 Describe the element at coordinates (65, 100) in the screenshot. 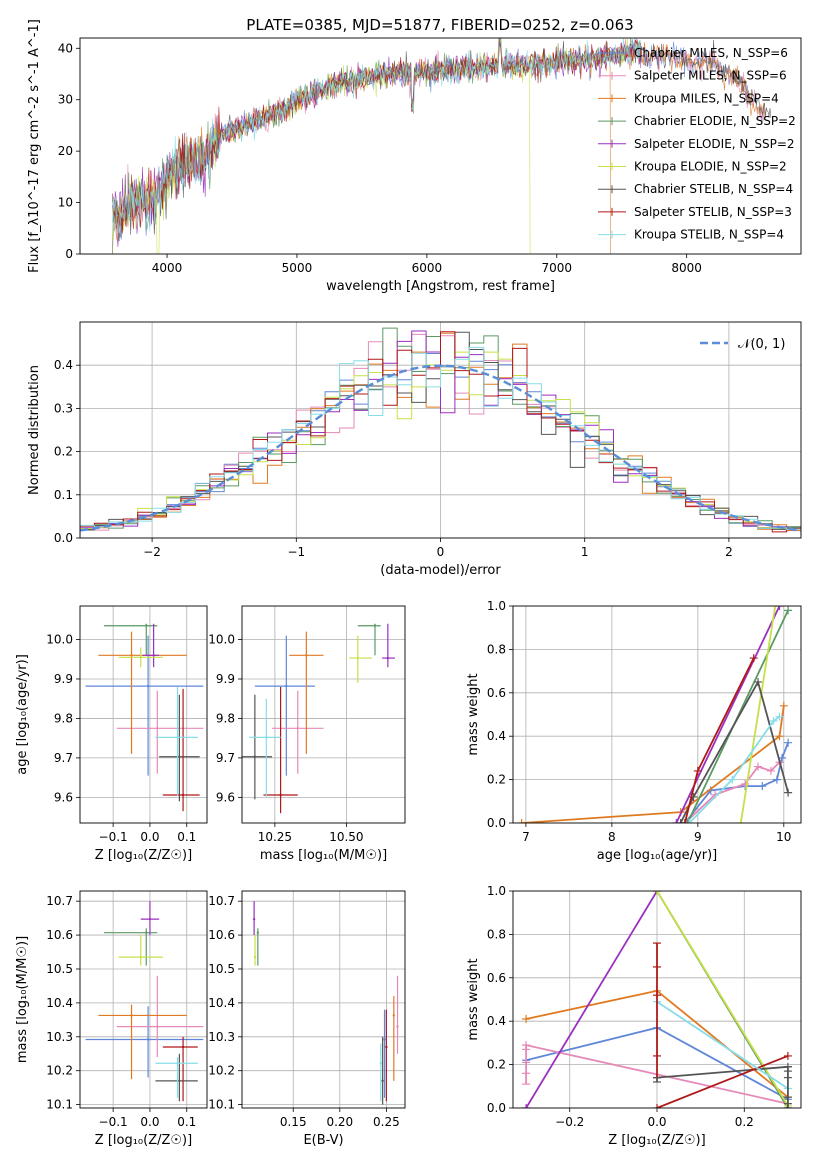

I see `y-tick-label: 30` at that location.